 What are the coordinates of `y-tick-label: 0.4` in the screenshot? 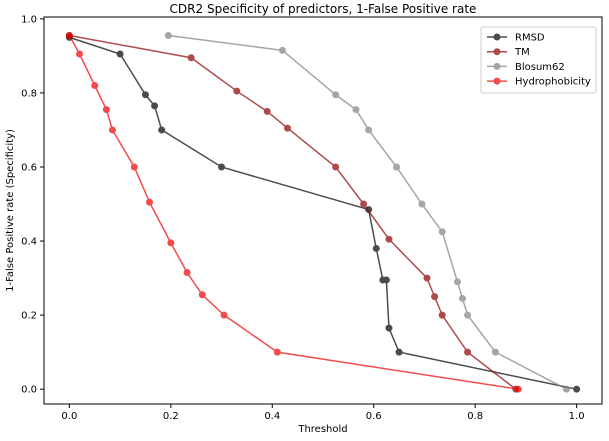 It's located at (29, 242).